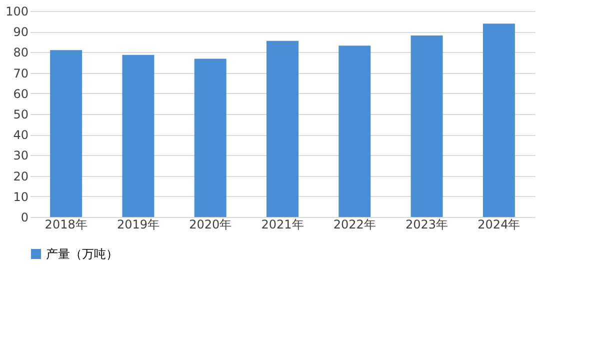 The height and width of the screenshot is (360, 600). What do you see at coordinates (427, 225) in the screenshot?
I see `x-tick-label: 2023年` at bounding box center [427, 225].